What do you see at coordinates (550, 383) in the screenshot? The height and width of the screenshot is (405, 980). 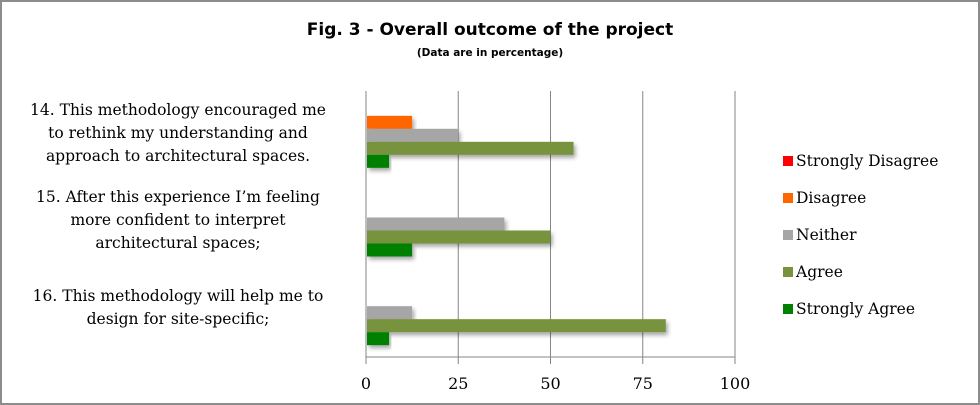 I see `x-tick-label: 50` at bounding box center [550, 383].